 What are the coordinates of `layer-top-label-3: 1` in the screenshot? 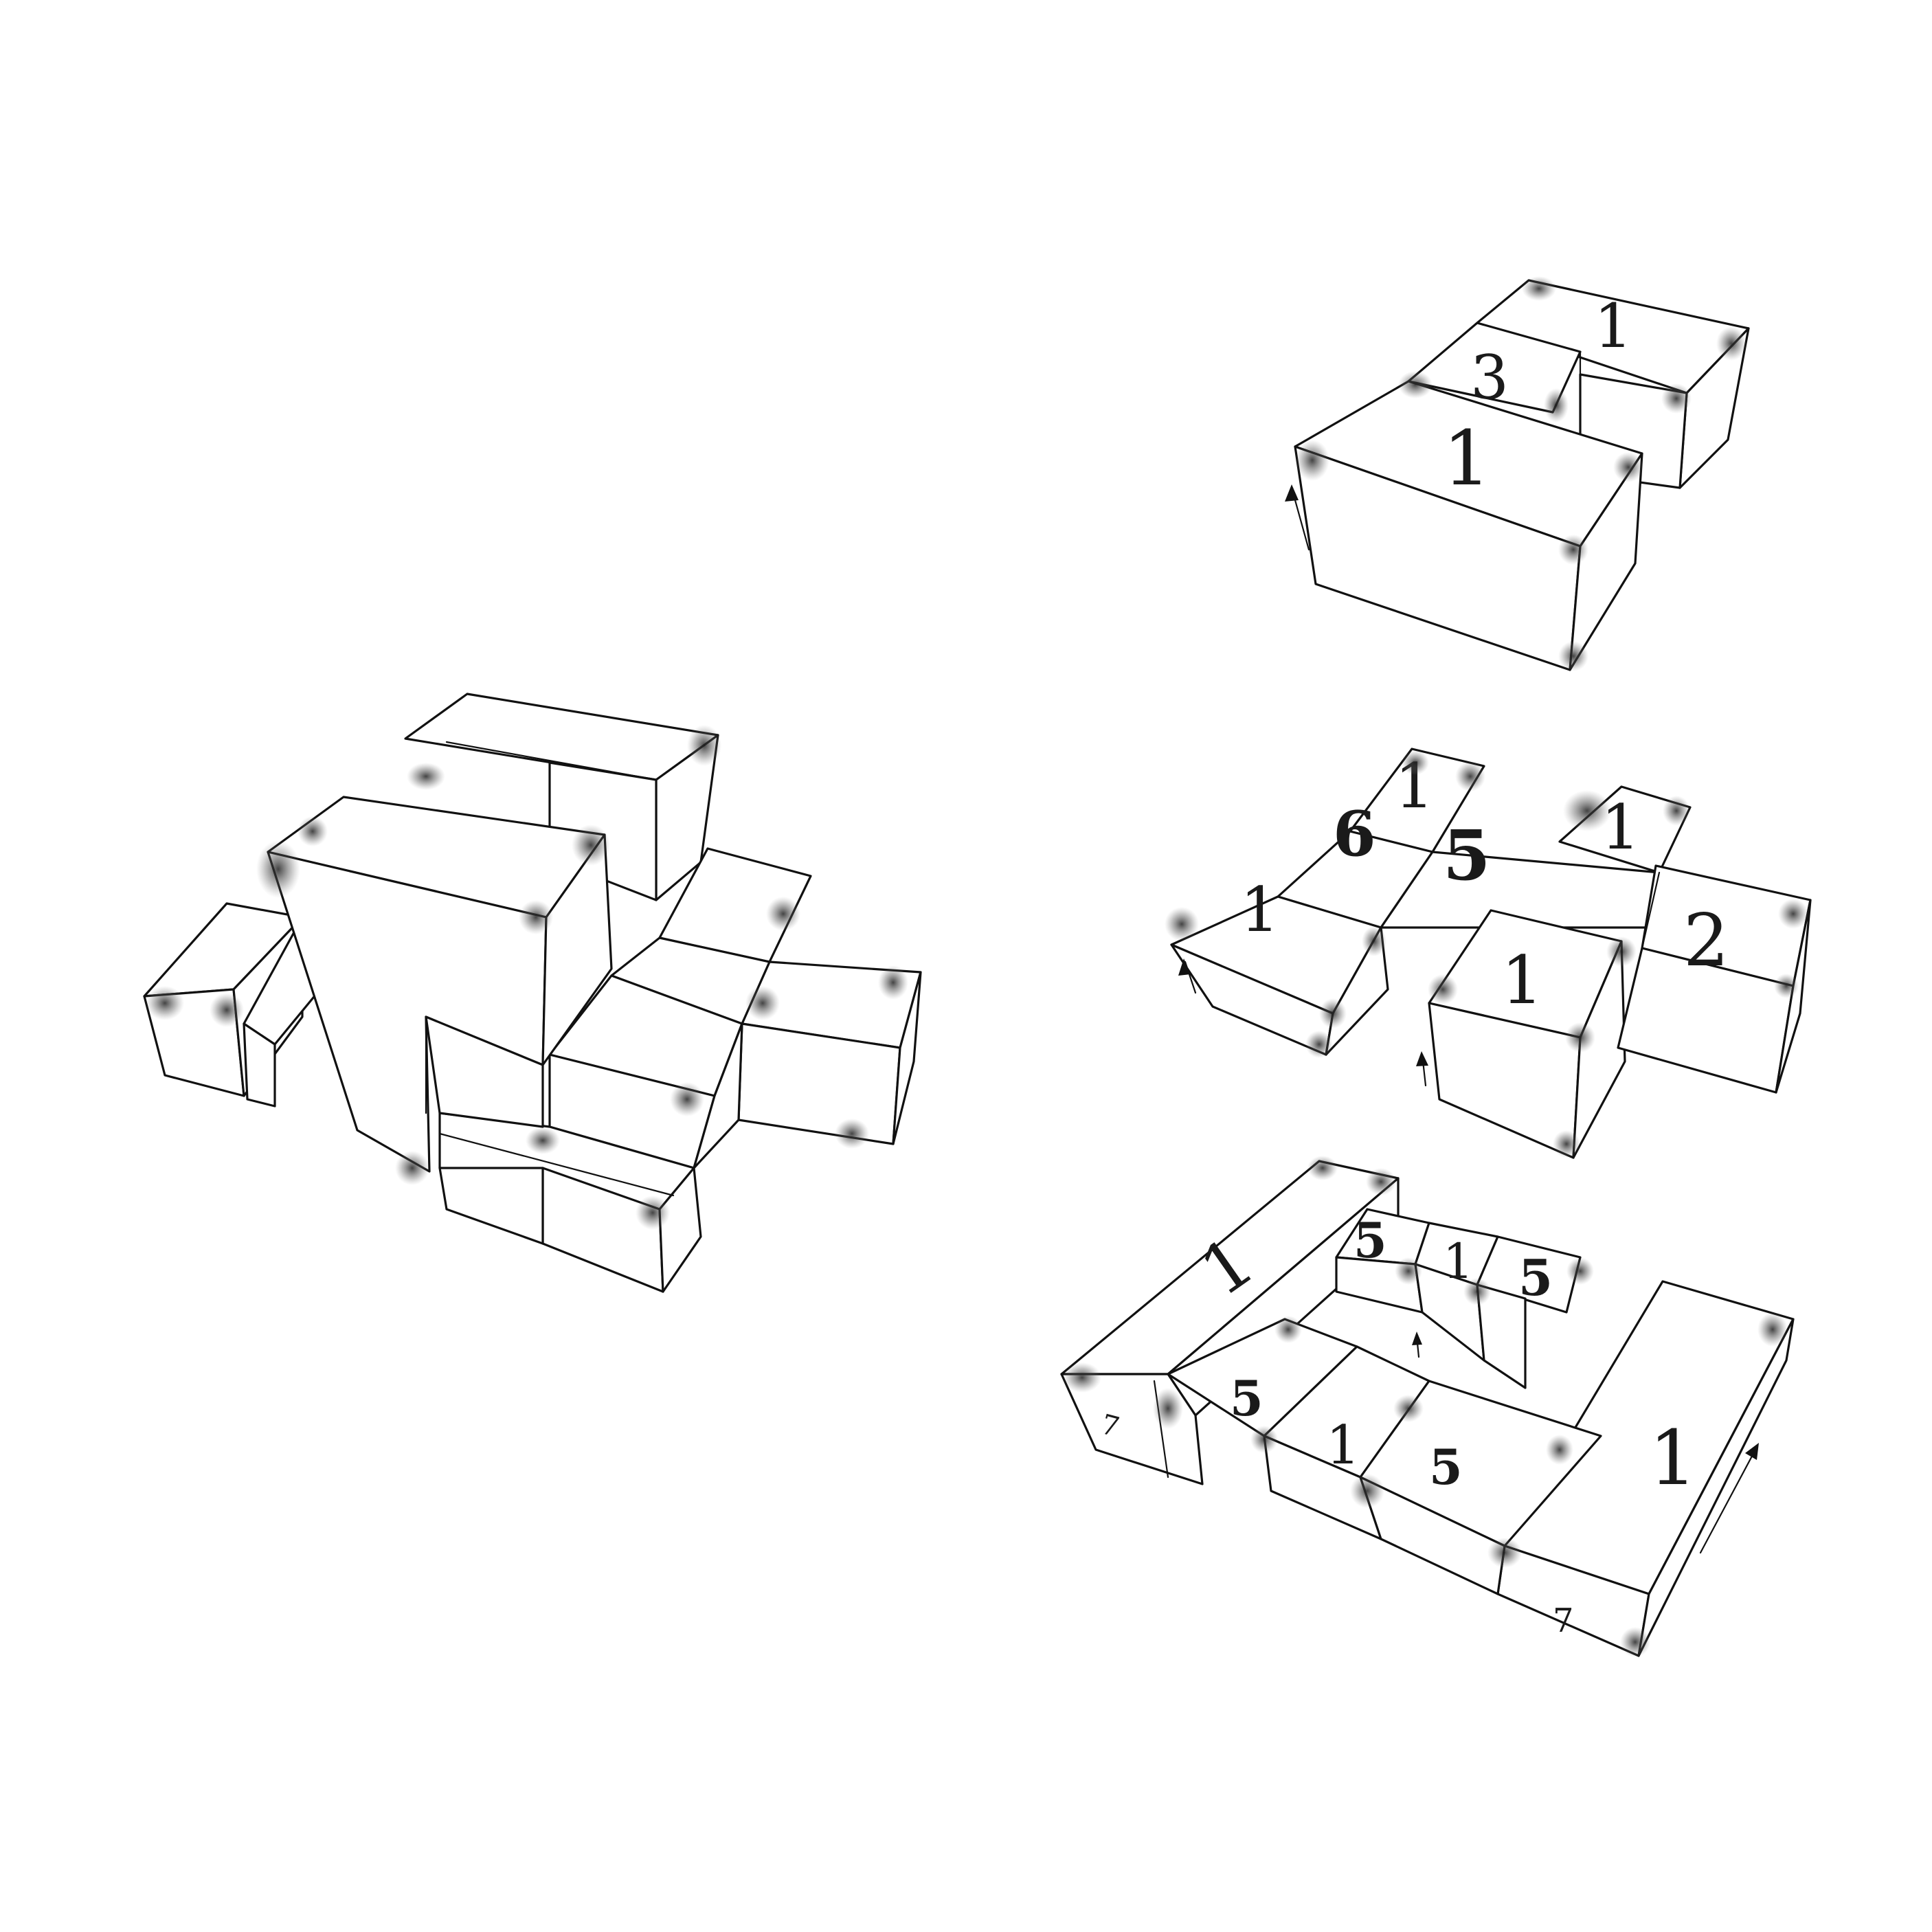 It's located at (1467, 458).